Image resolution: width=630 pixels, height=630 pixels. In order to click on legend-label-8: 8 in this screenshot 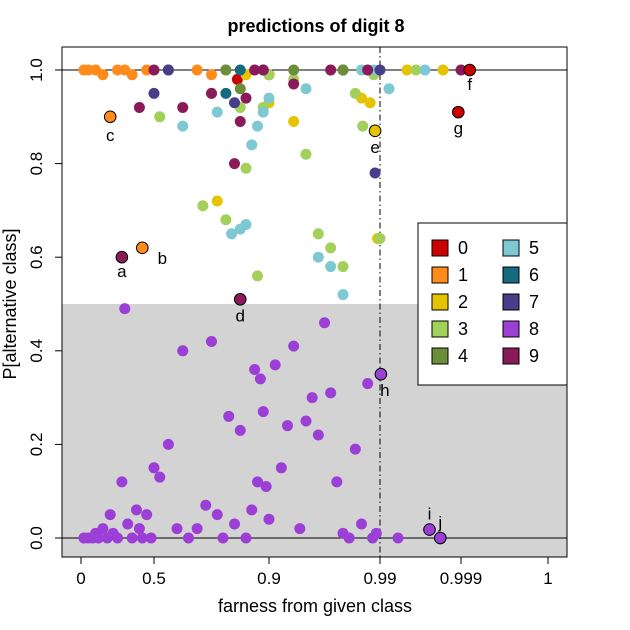, I will do `click(534, 329)`.